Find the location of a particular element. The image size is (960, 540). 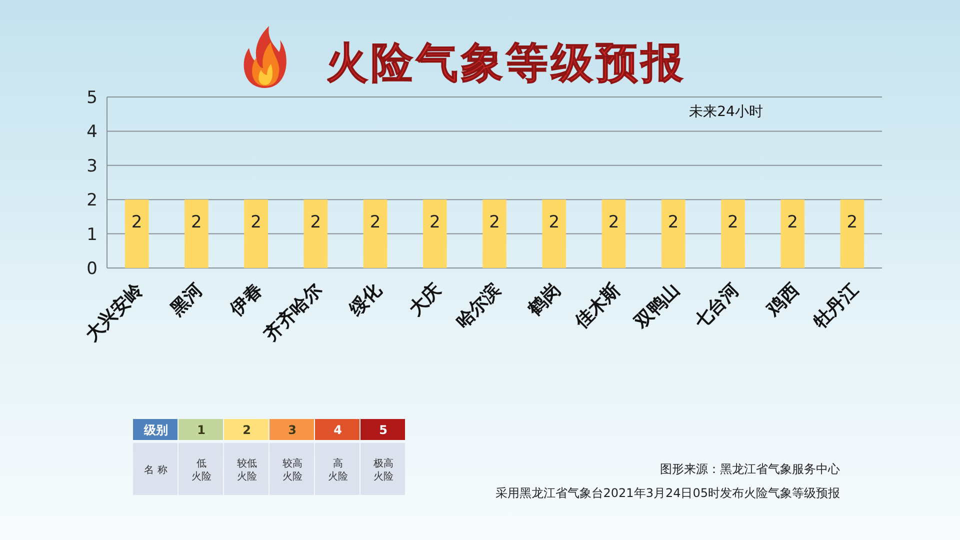

y-tick-label: 2 is located at coordinates (92, 200).